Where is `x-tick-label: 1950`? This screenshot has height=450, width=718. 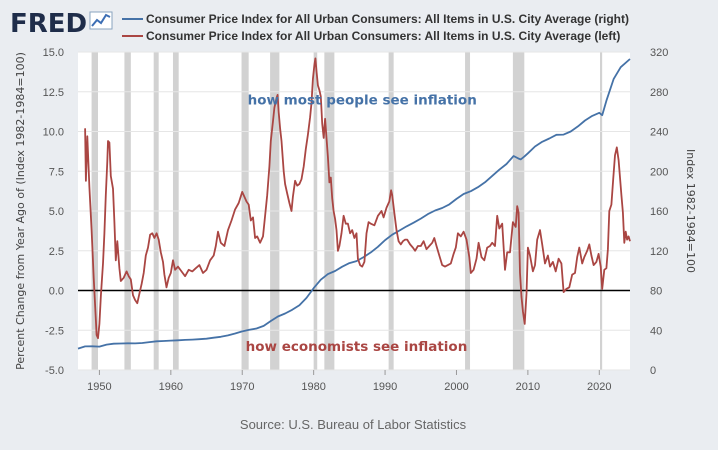 x-tick-label: 1950 is located at coordinates (99, 387).